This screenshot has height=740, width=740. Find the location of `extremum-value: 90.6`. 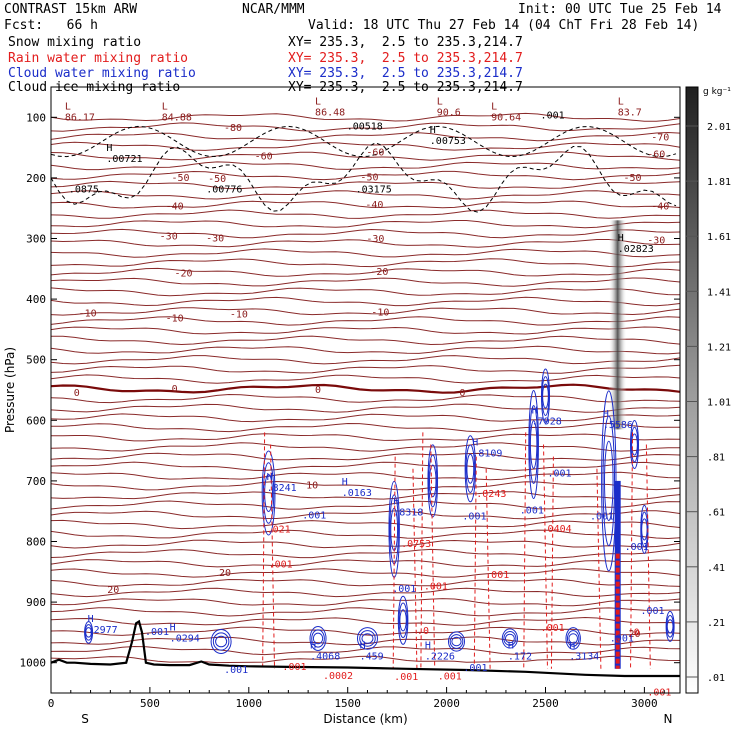

extremum-value: 90.6 is located at coordinates (449, 112).